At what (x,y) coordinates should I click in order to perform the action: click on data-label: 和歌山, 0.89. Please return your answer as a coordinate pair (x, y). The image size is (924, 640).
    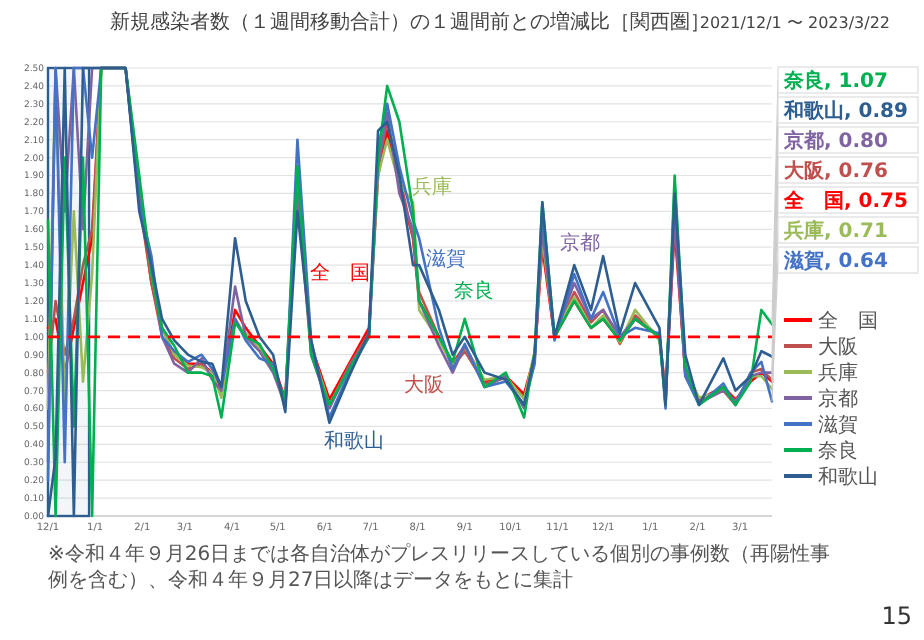
    Looking at the image, I should click on (845, 111).